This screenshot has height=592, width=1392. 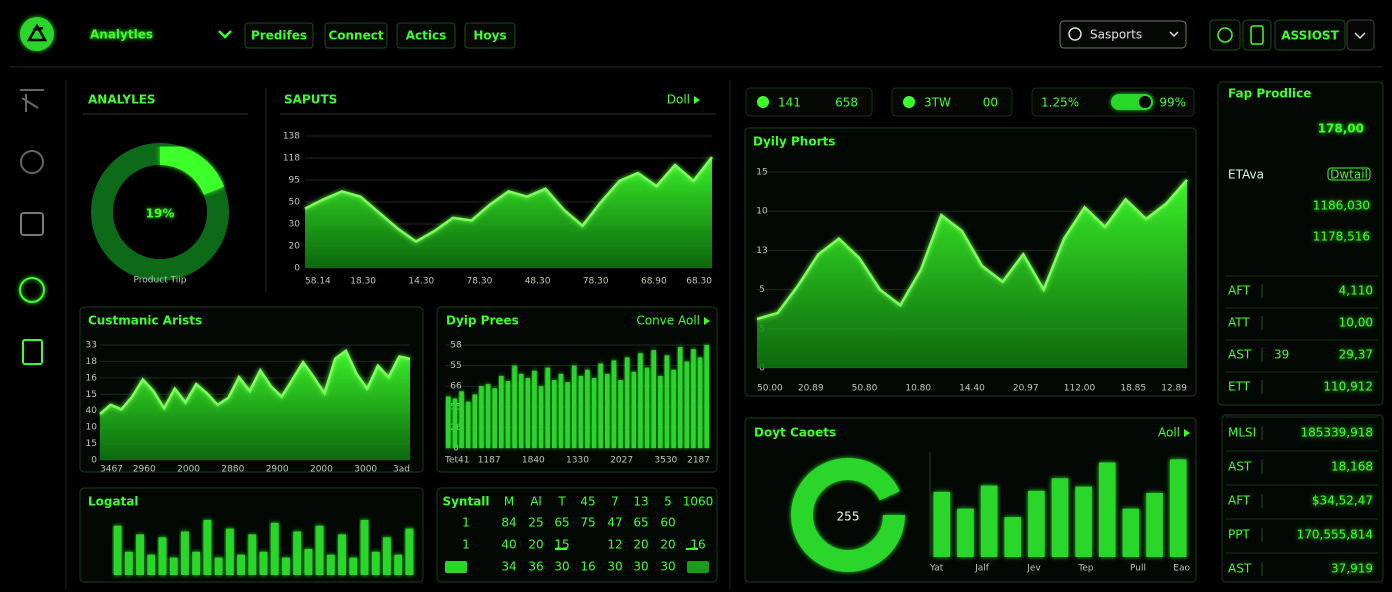 I want to click on chart-link: Conve Aoll, so click(x=668, y=321).